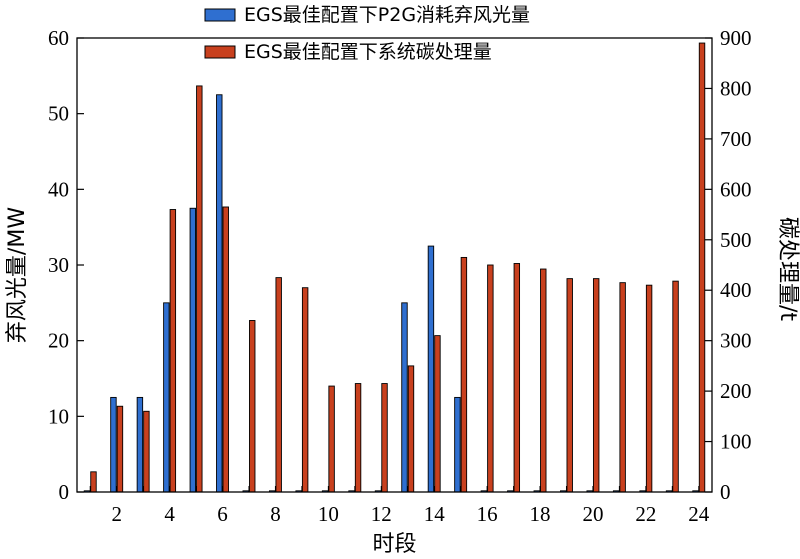 The width and height of the screenshot is (800, 559). What do you see at coordinates (592, 514) in the screenshot?
I see `x-tick-label: 20` at bounding box center [592, 514].